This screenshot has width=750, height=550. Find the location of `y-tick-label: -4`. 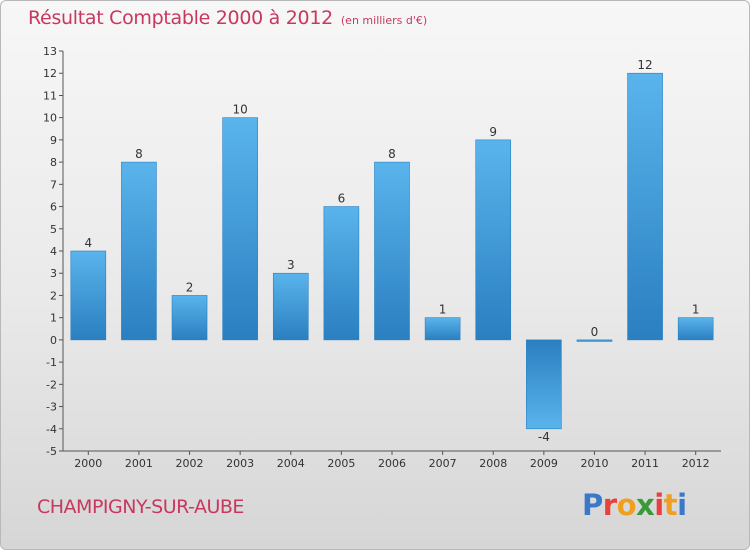

y-tick-label: -4 is located at coordinates (51, 429).